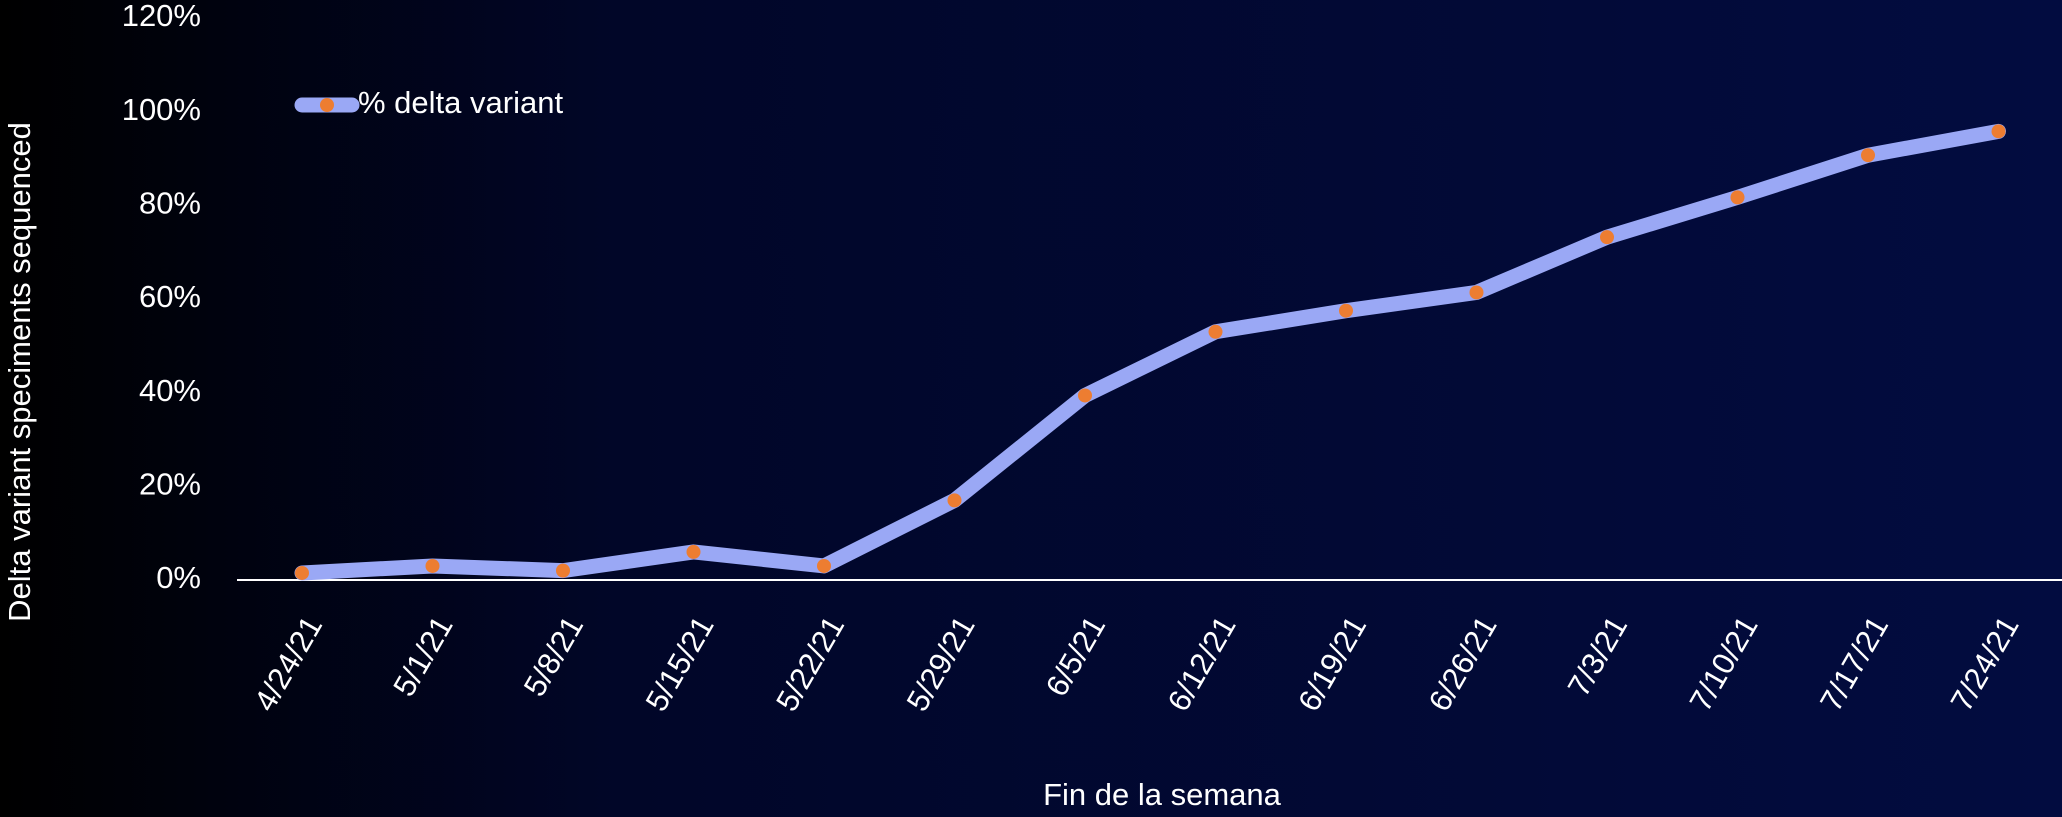 The width and height of the screenshot is (2062, 817). Describe the element at coordinates (161, 16) in the screenshot. I see `y-tick-label: 120%` at that location.